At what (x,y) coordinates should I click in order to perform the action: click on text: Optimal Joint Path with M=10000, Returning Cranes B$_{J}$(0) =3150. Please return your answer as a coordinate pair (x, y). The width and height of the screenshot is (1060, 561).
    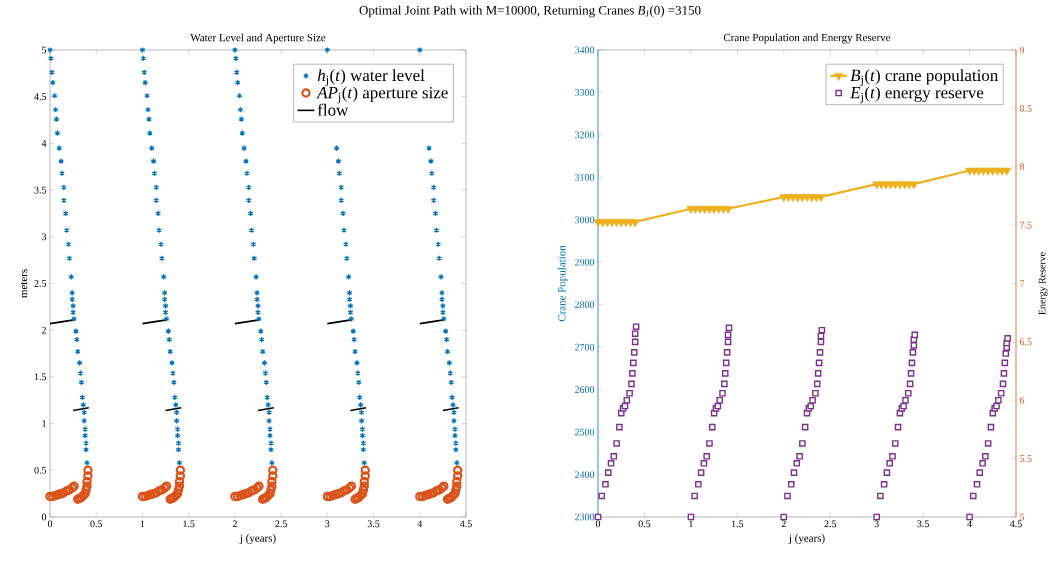
    Looking at the image, I should click on (530, 11).